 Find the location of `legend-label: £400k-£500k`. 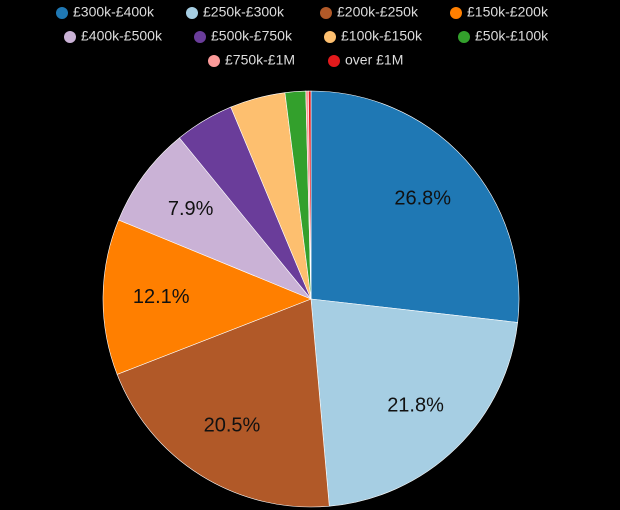

legend-label: £400k-£500k is located at coordinates (122, 36).